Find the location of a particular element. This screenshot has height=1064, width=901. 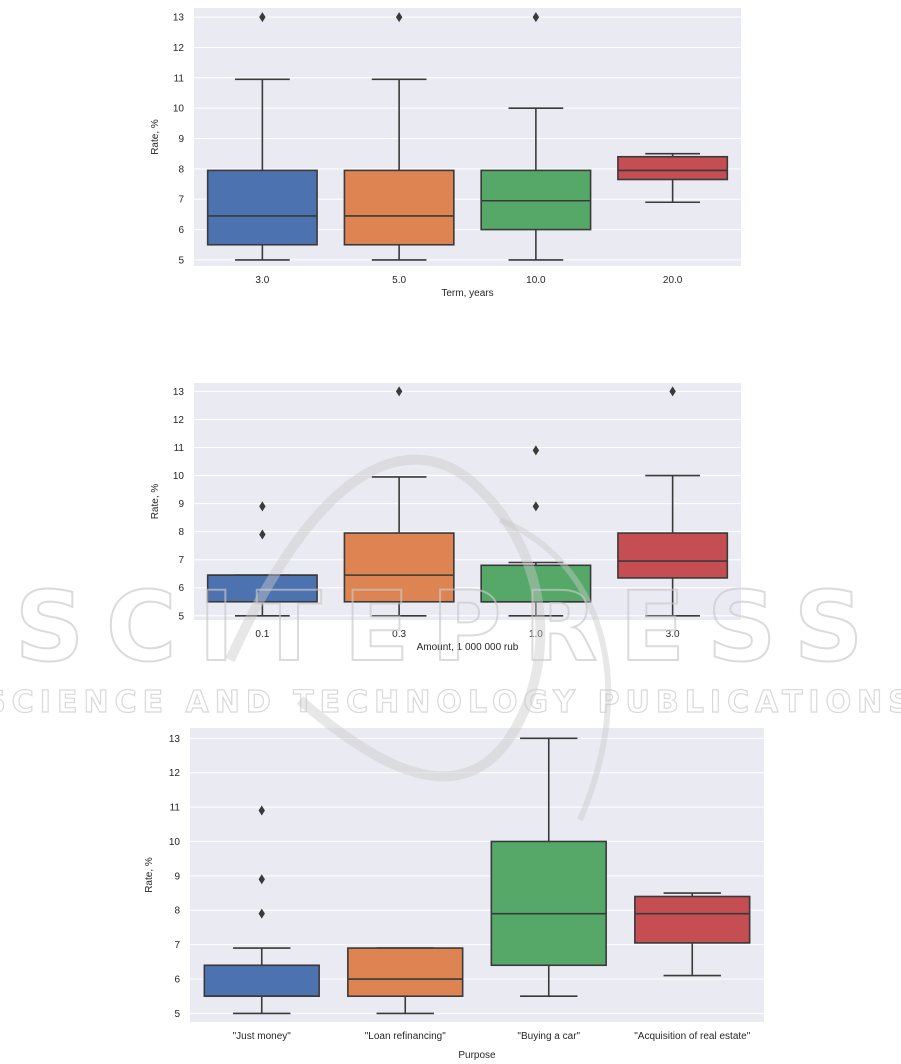

x-tick-label: "Acquisition of real estate" is located at coordinates (692, 1036).